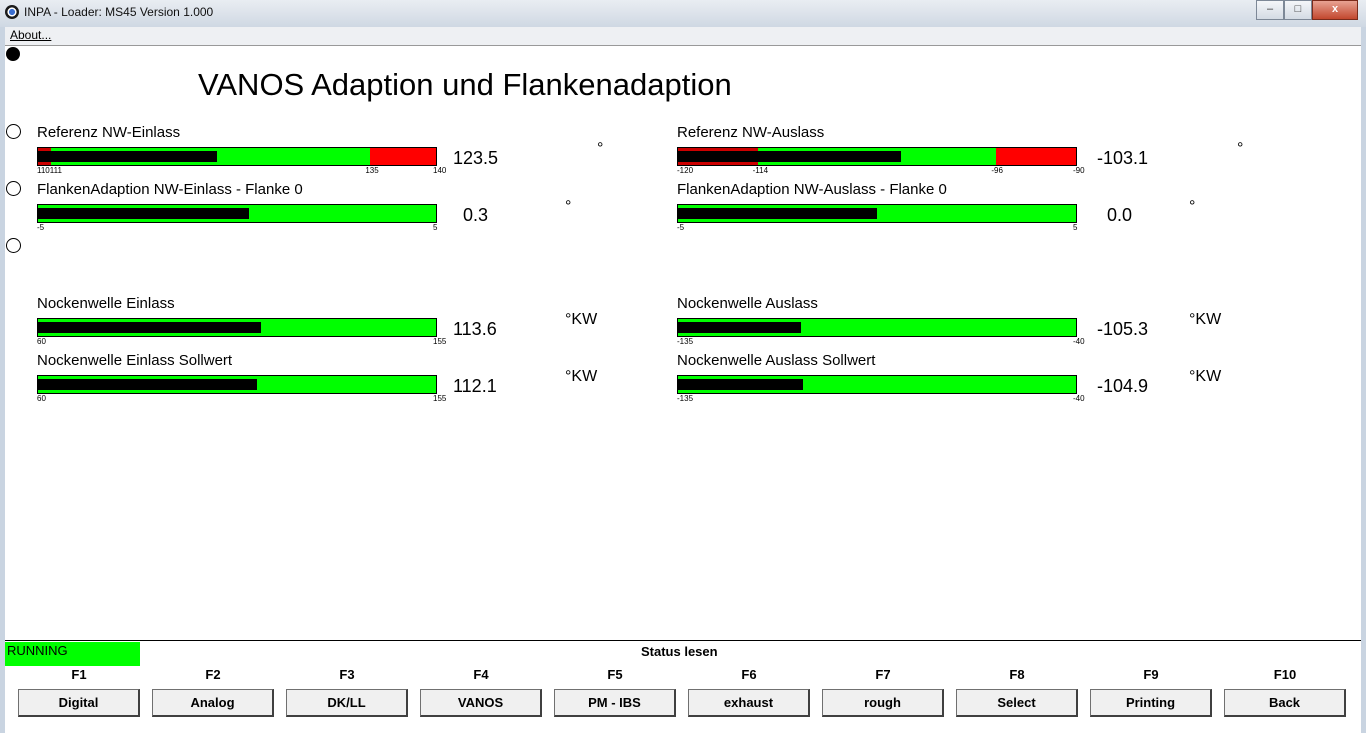 The height and width of the screenshot is (734, 1366). I want to click on fkey-button-rough: rough, so click(883, 703).